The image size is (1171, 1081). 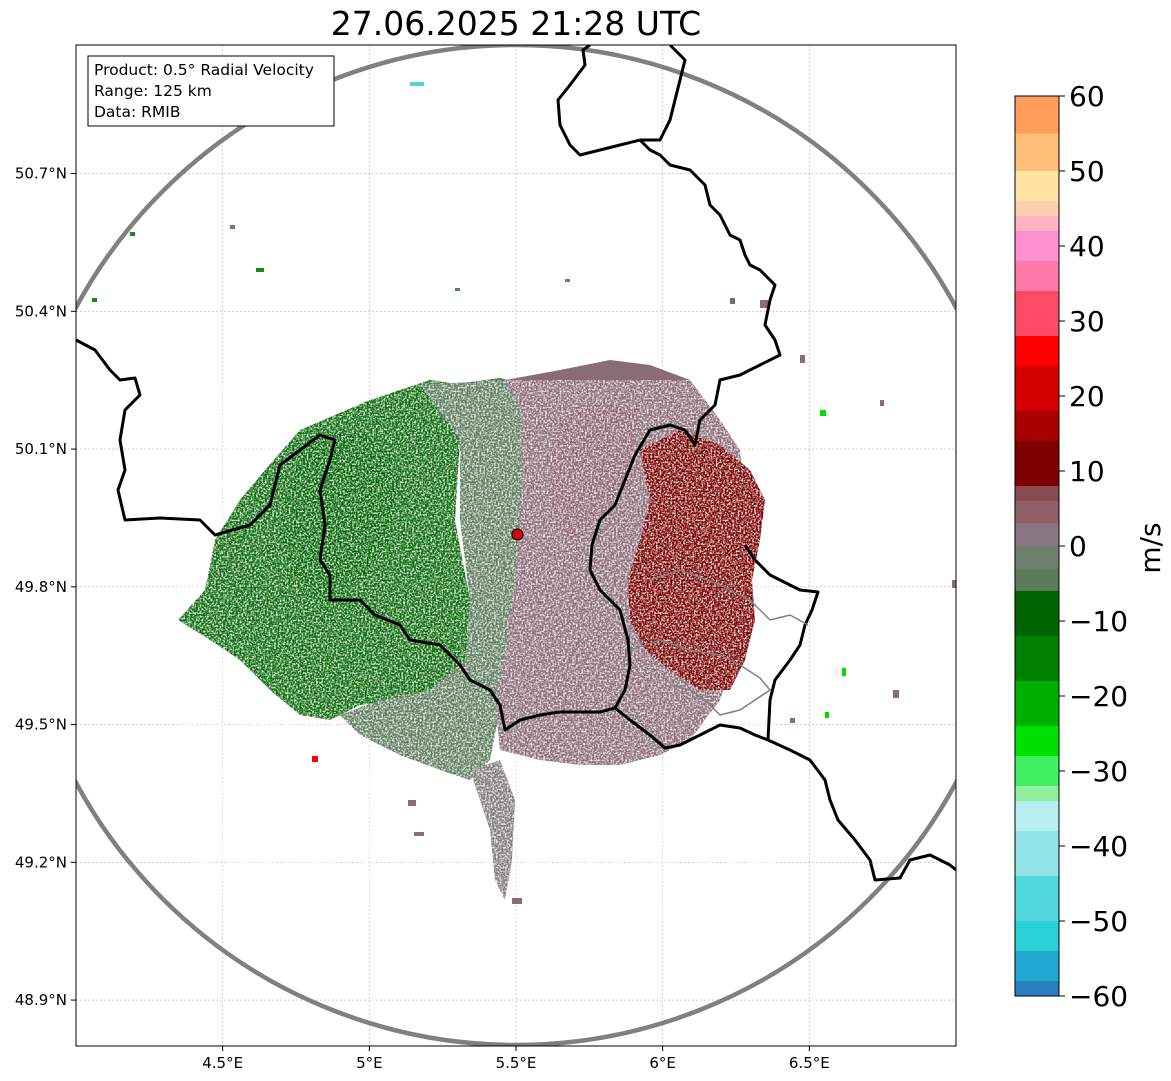 What do you see at coordinates (1098, 771) in the screenshot?
I see `colorbar-tick-label: −30` at bounding box center [1098, 771].